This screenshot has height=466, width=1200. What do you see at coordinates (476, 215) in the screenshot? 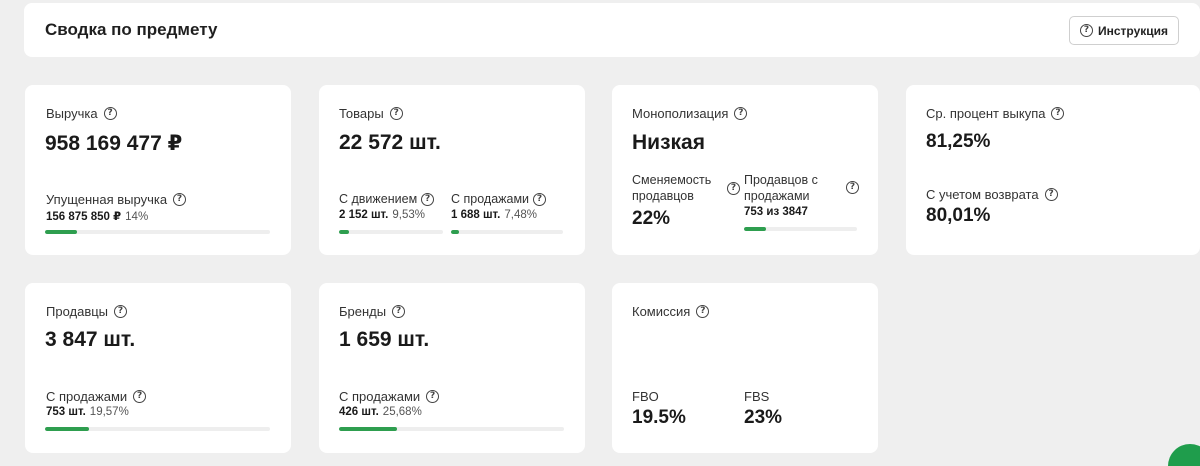
I see `products-sales-value: 1 688 шт.` at bounding box center [476, 215].